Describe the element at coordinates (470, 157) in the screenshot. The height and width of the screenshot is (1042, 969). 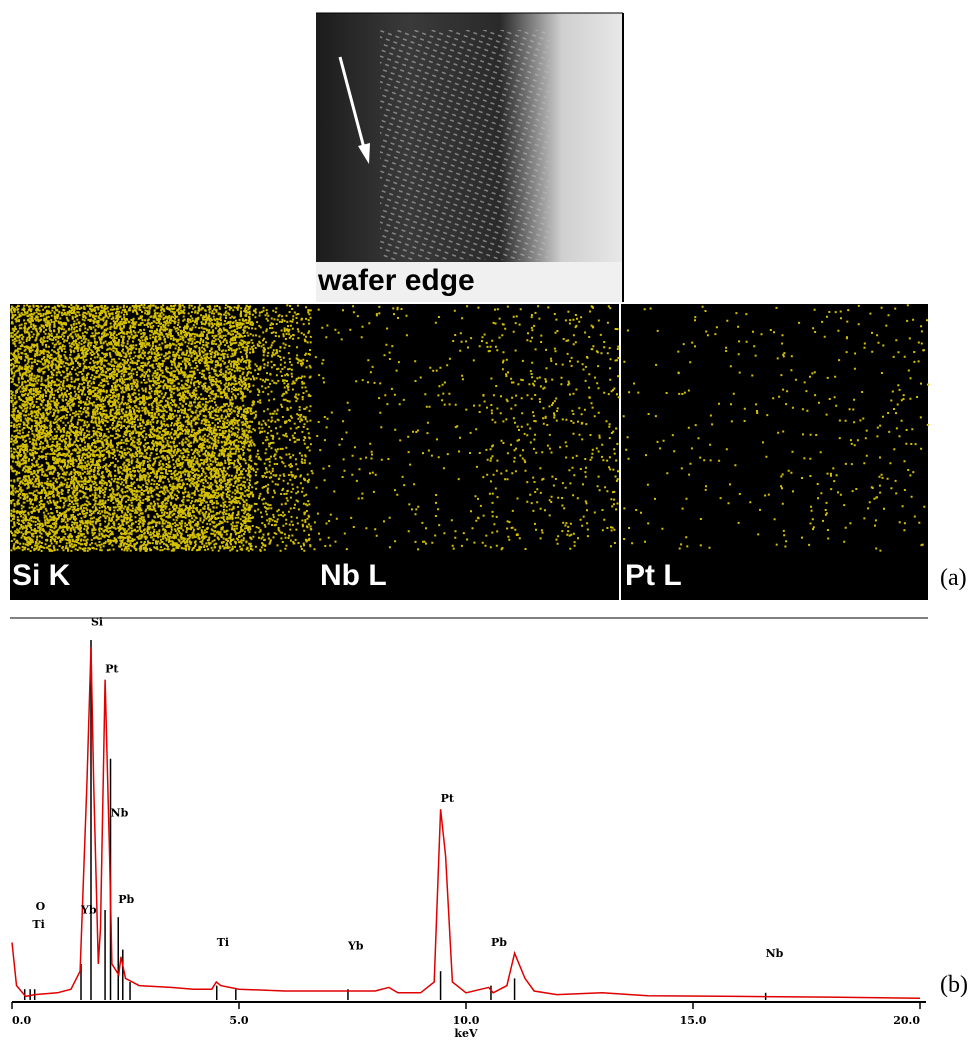
I see `sem-image: wafer edge` at that location.